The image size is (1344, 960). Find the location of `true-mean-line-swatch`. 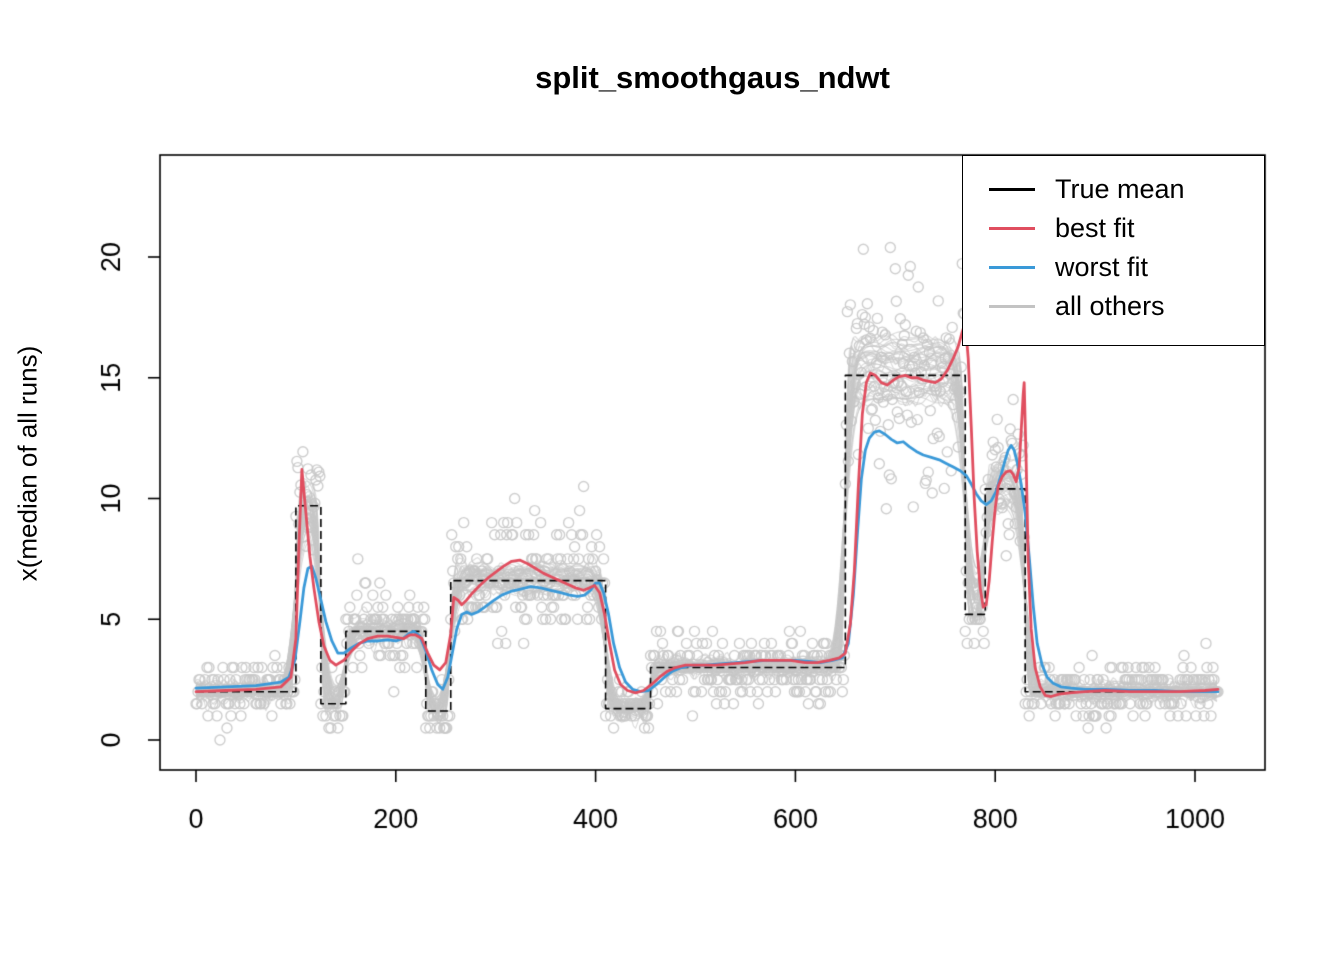

true-mean-line-swatch is located at coordinates (1012, 189).